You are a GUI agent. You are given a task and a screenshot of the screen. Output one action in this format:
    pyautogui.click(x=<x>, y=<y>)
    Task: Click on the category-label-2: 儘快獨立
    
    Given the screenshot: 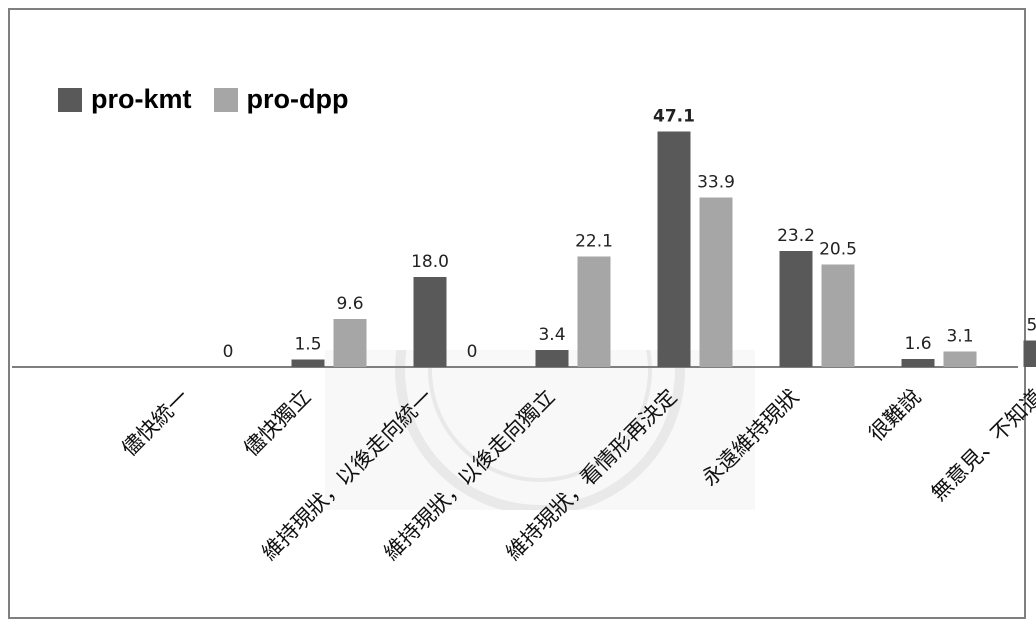 What is the action you would take?
    pyautogui.click(x=277, y=423)
    